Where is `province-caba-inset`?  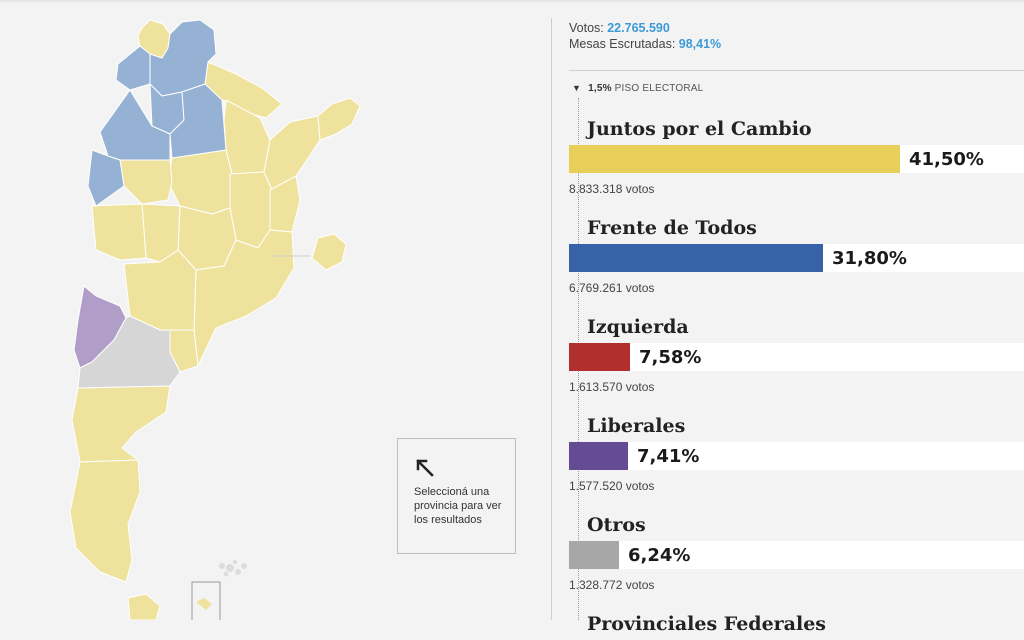
province-caba-inset is located at coordinates (329, 252).